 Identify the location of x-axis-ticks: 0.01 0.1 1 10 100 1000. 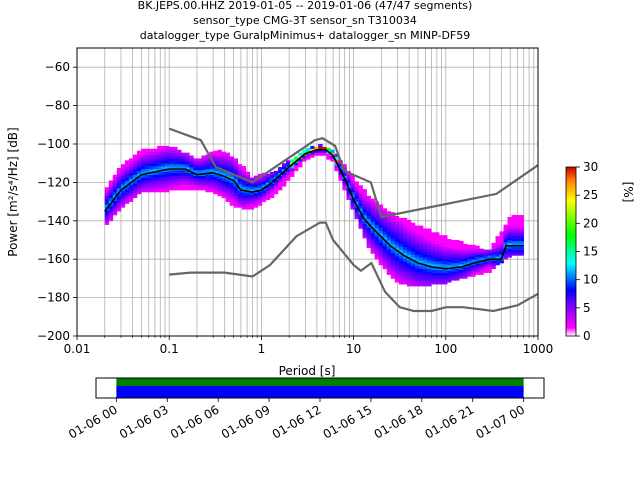
(308, 346).